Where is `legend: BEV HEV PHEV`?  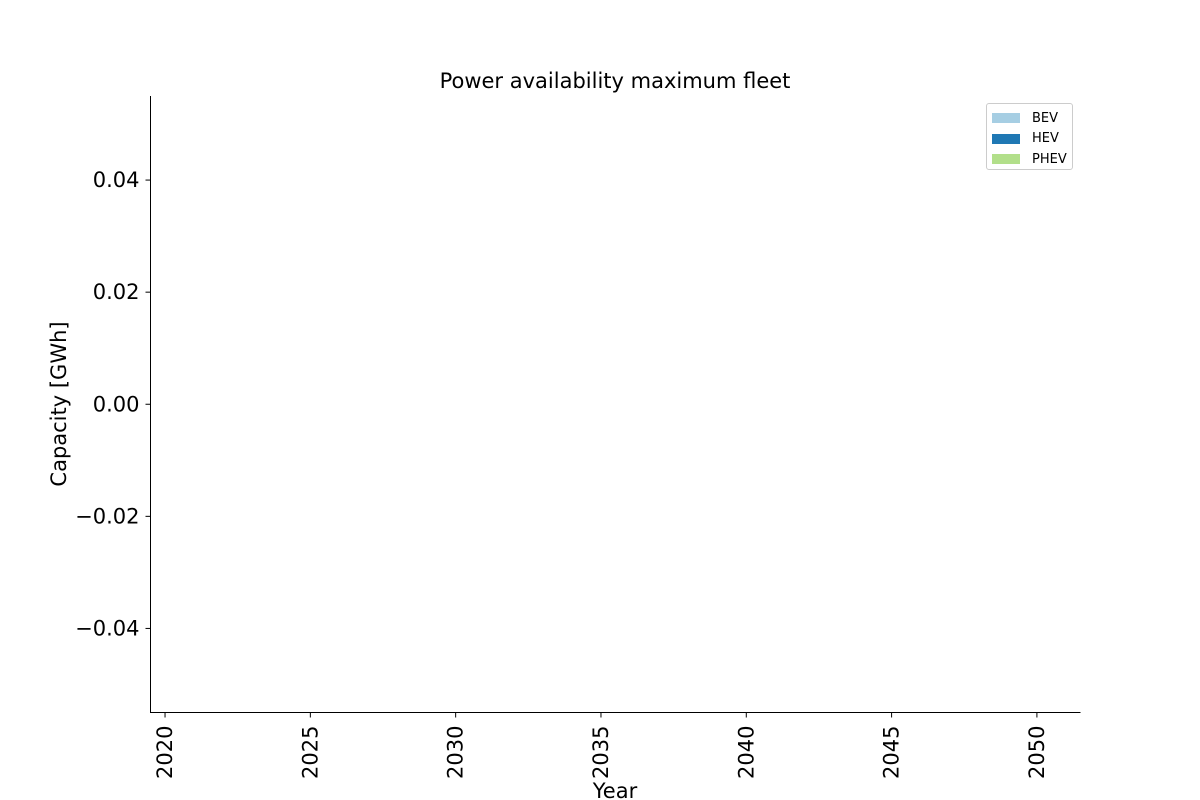
legend: BEV HEV PHEV is located at coordinates (1029, 136).